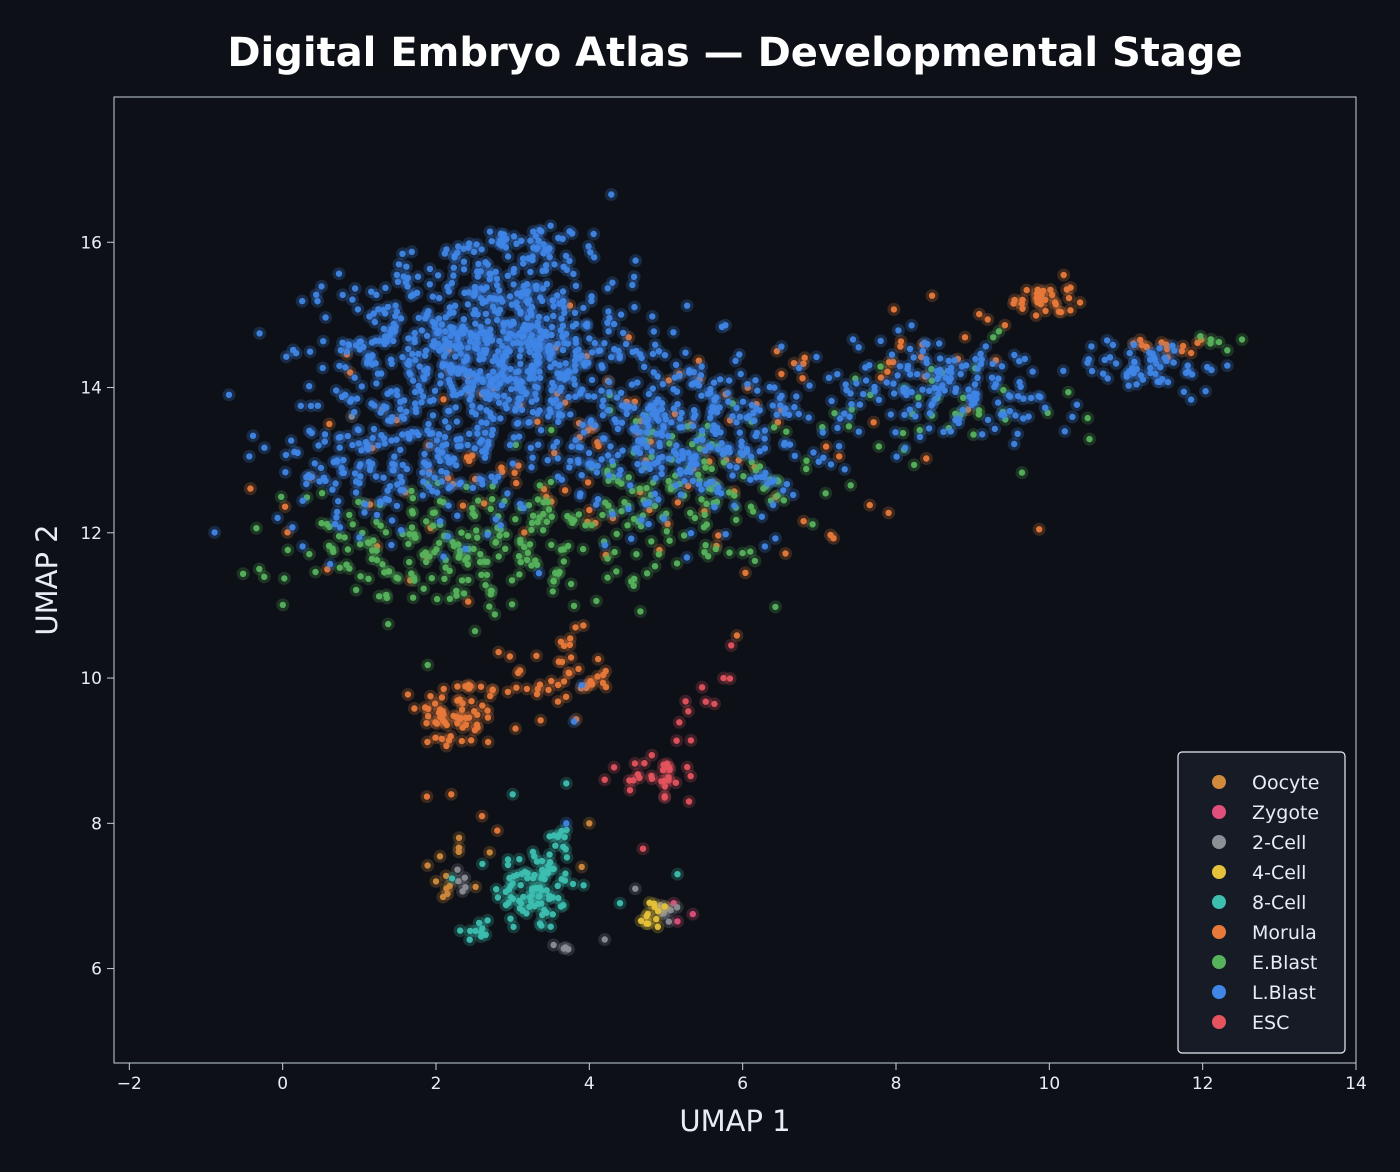  Describe the element at coordinates (1285, 813) in the screenshot. I see `legend-label: Zygote` at that location.